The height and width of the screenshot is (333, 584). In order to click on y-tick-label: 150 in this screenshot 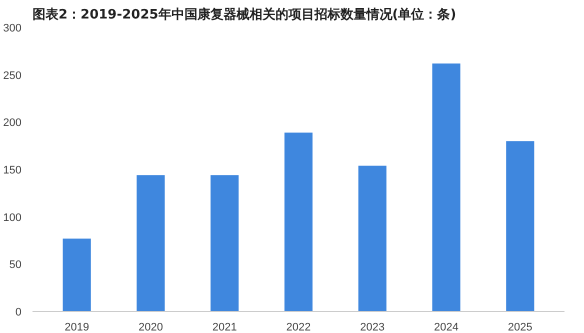, I will do `click(12, 170)`.